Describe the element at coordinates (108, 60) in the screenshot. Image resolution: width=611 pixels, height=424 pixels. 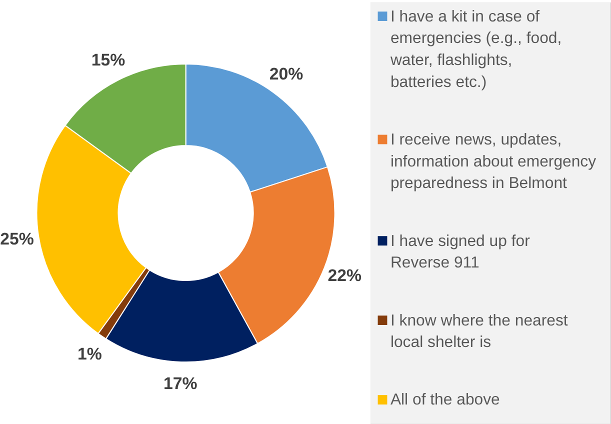
I see `data-label: 15%` at that location.